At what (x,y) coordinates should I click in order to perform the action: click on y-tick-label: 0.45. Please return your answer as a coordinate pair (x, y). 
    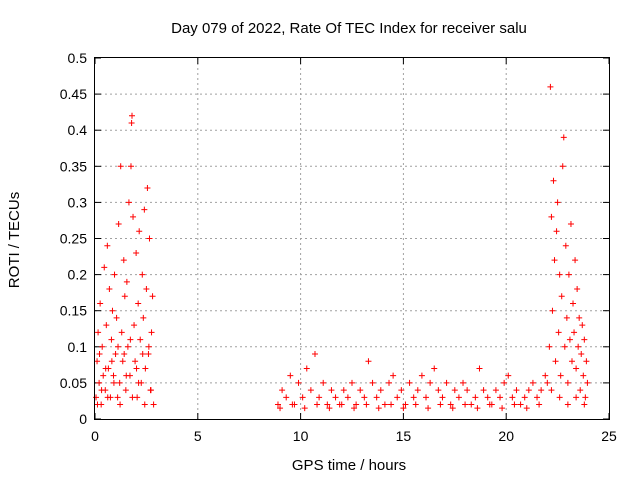
    Looking at the image, I should click on (73, 94).